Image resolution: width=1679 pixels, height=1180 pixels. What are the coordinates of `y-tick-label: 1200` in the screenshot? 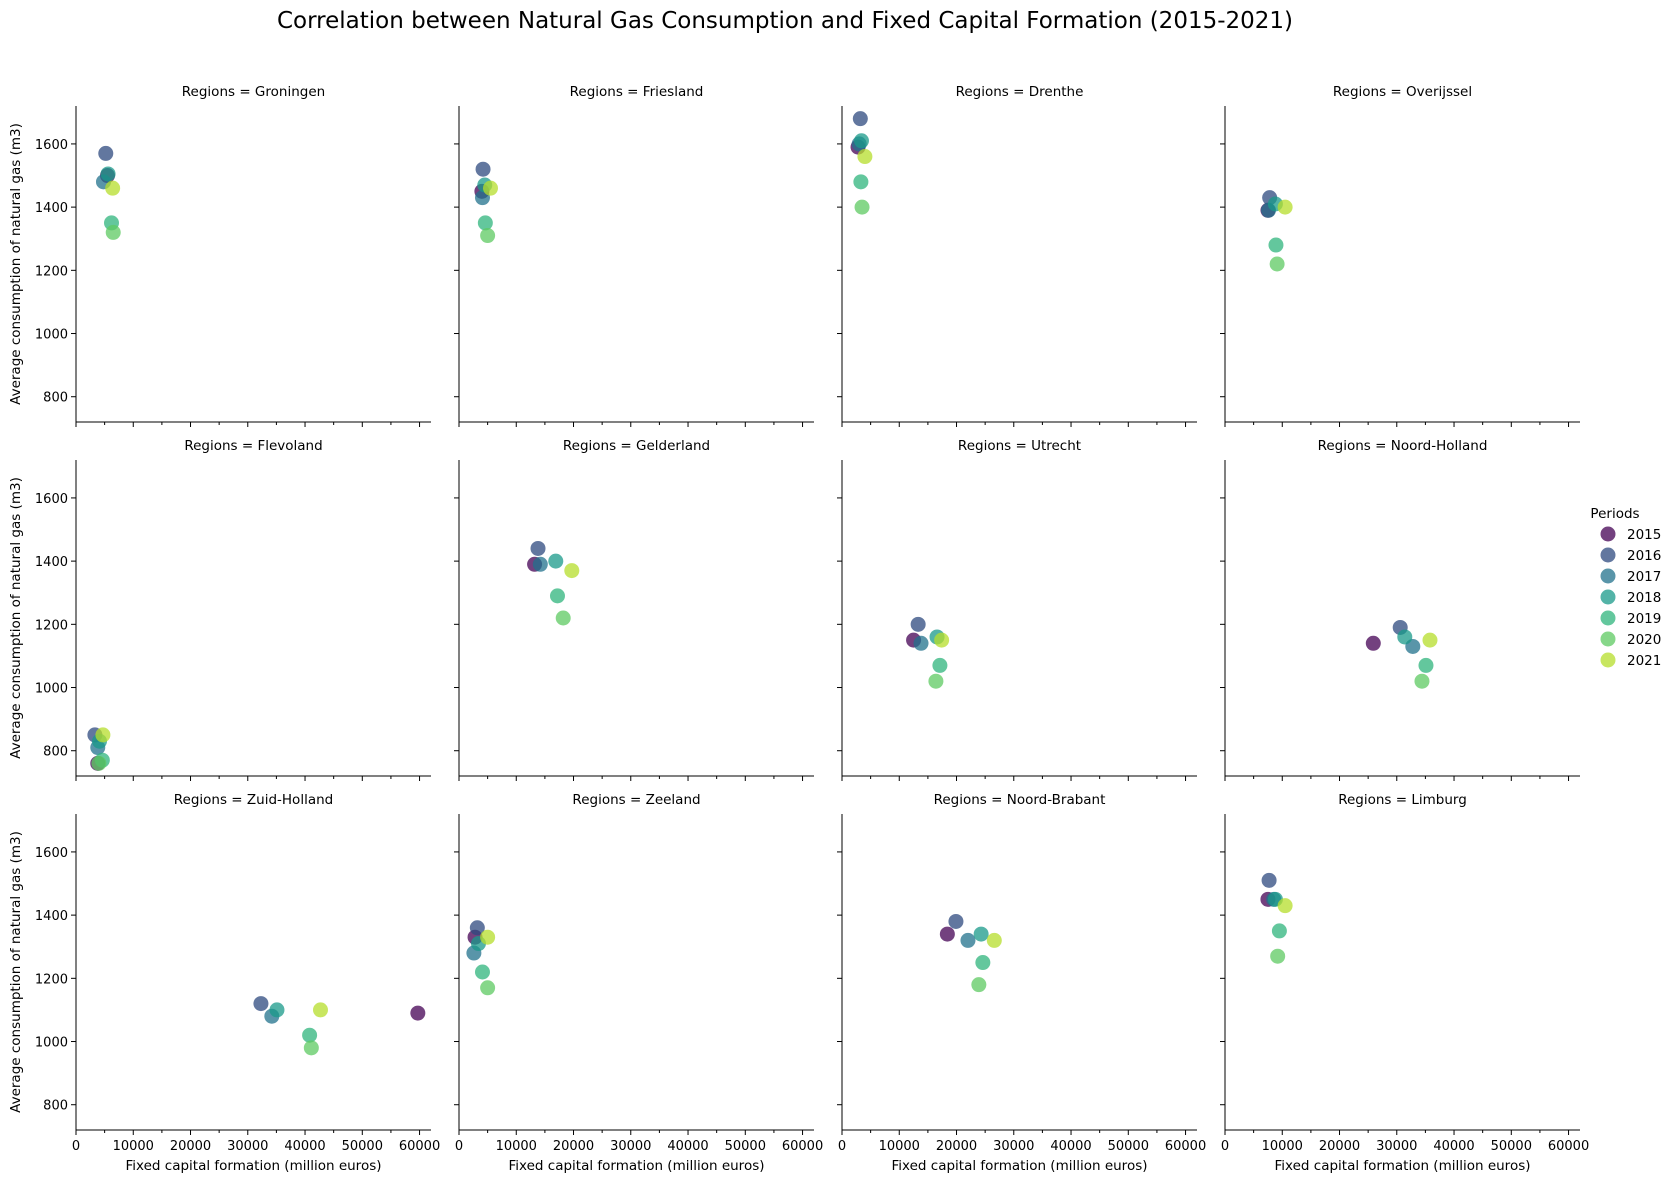 It's located at (51, 271).